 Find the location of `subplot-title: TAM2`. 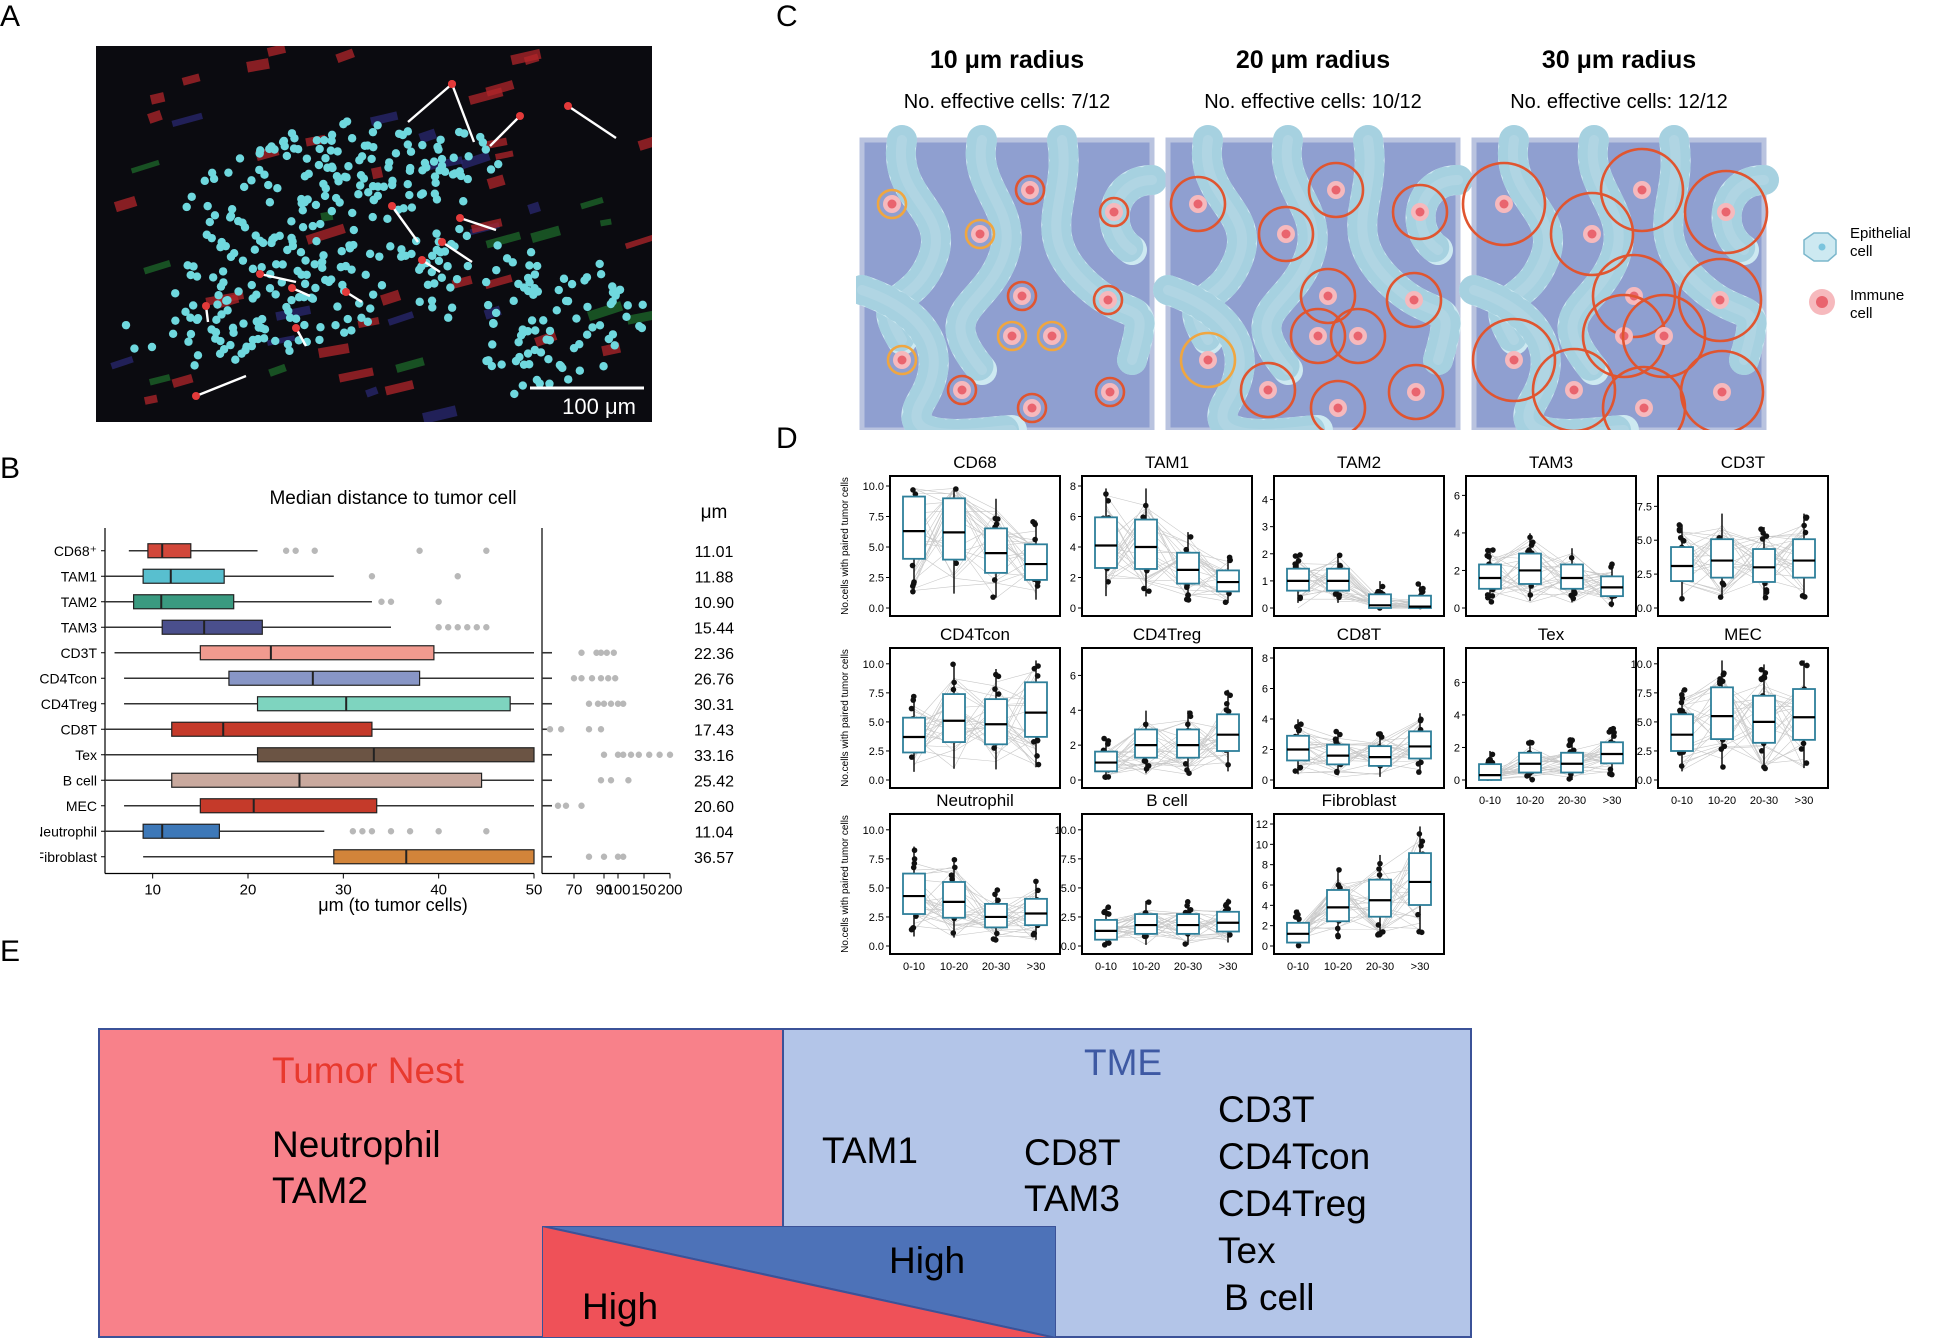

subplot-title: TAM2 is located at coordinates (1359, 462).